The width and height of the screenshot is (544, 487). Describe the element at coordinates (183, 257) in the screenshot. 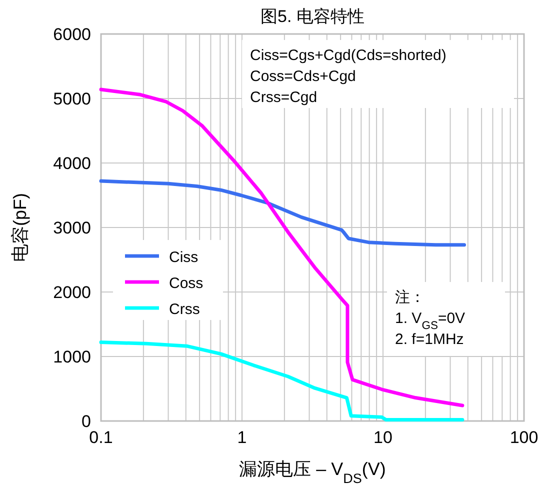

I see `legend-label: Ciss` at that location.